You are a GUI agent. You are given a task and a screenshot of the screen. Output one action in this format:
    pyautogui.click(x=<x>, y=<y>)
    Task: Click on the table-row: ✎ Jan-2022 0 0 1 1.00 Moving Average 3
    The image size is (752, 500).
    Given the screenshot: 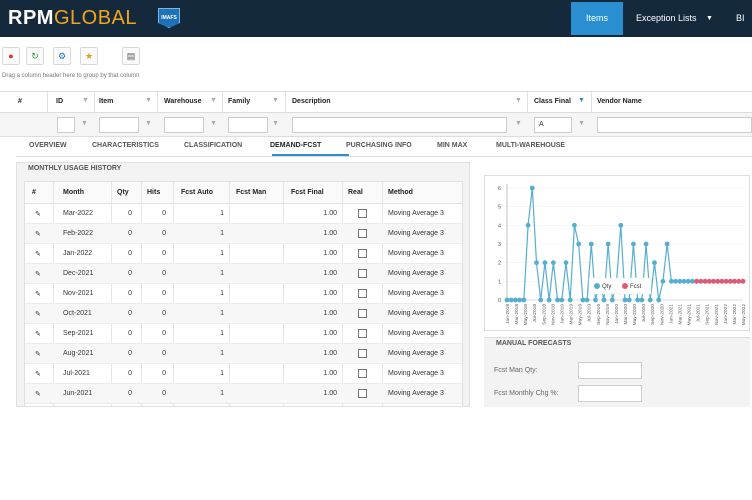 What is the action you would take?
    pyautogui.click(x=243, y=254)
    